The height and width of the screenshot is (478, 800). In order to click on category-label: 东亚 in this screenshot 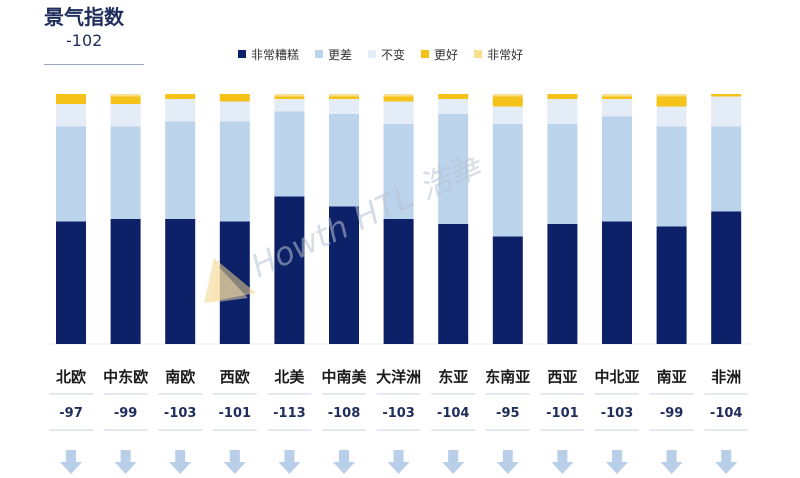, I will do `click(453, 377)`.